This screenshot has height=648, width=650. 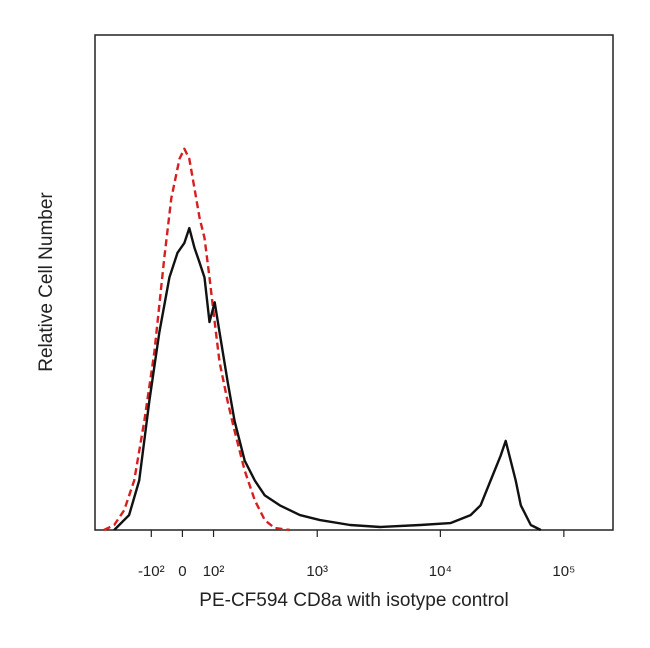 I want to click on x-tick-label: 10², so click(x=214, y=571).